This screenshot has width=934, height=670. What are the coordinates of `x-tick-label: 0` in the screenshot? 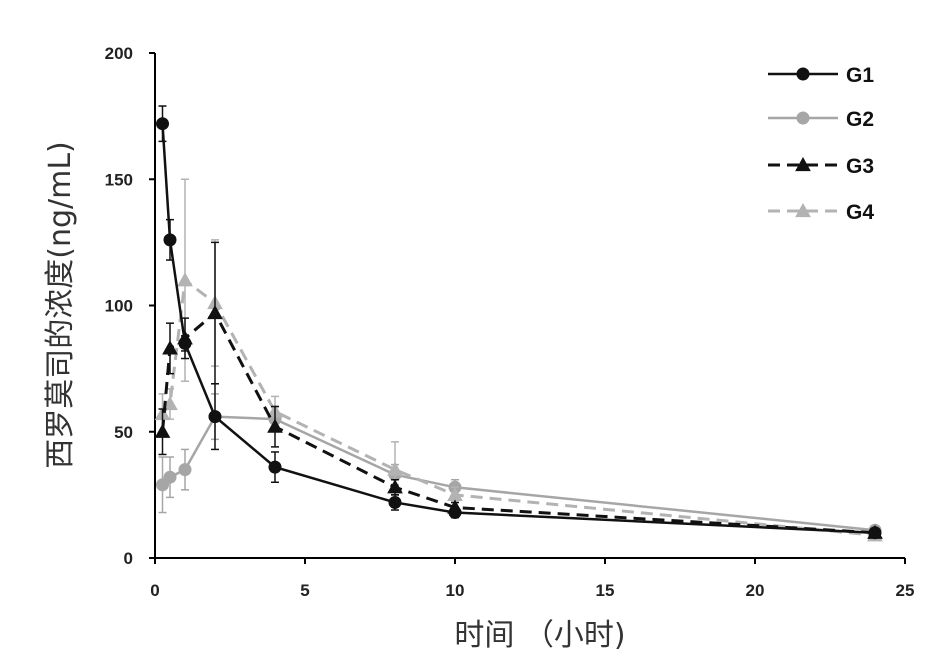 It's located at (154, 590).